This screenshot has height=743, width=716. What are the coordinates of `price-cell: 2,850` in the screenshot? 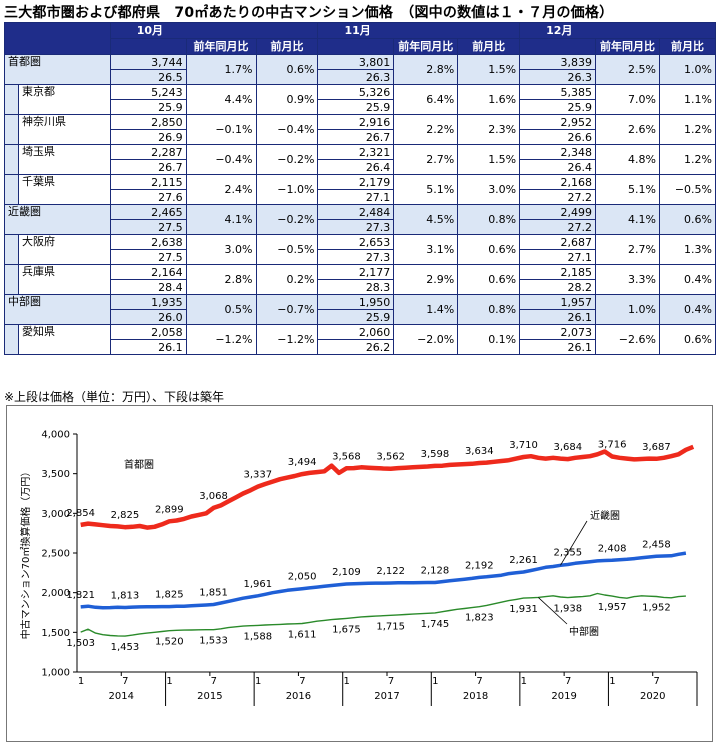 It's located at (148, 122).